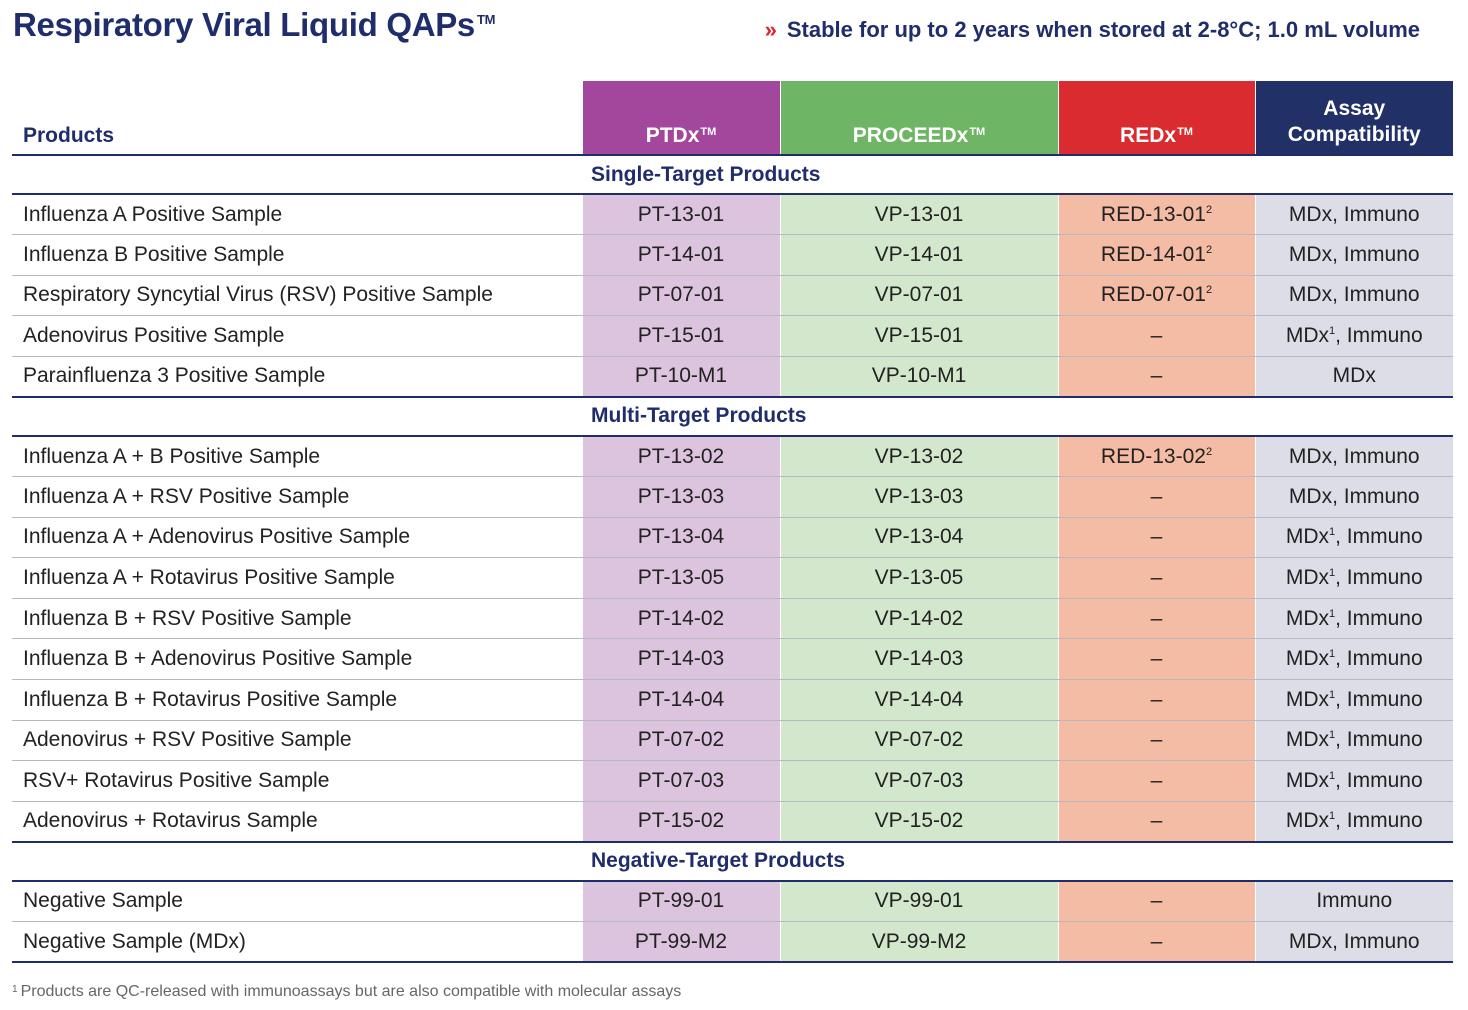 This screenshot has height=1010, width=1468. What do you see at coordinates (918, 296) in the screenshot?
I see `proceedx-code: VP-07-01` at bounding box center [918, 296].